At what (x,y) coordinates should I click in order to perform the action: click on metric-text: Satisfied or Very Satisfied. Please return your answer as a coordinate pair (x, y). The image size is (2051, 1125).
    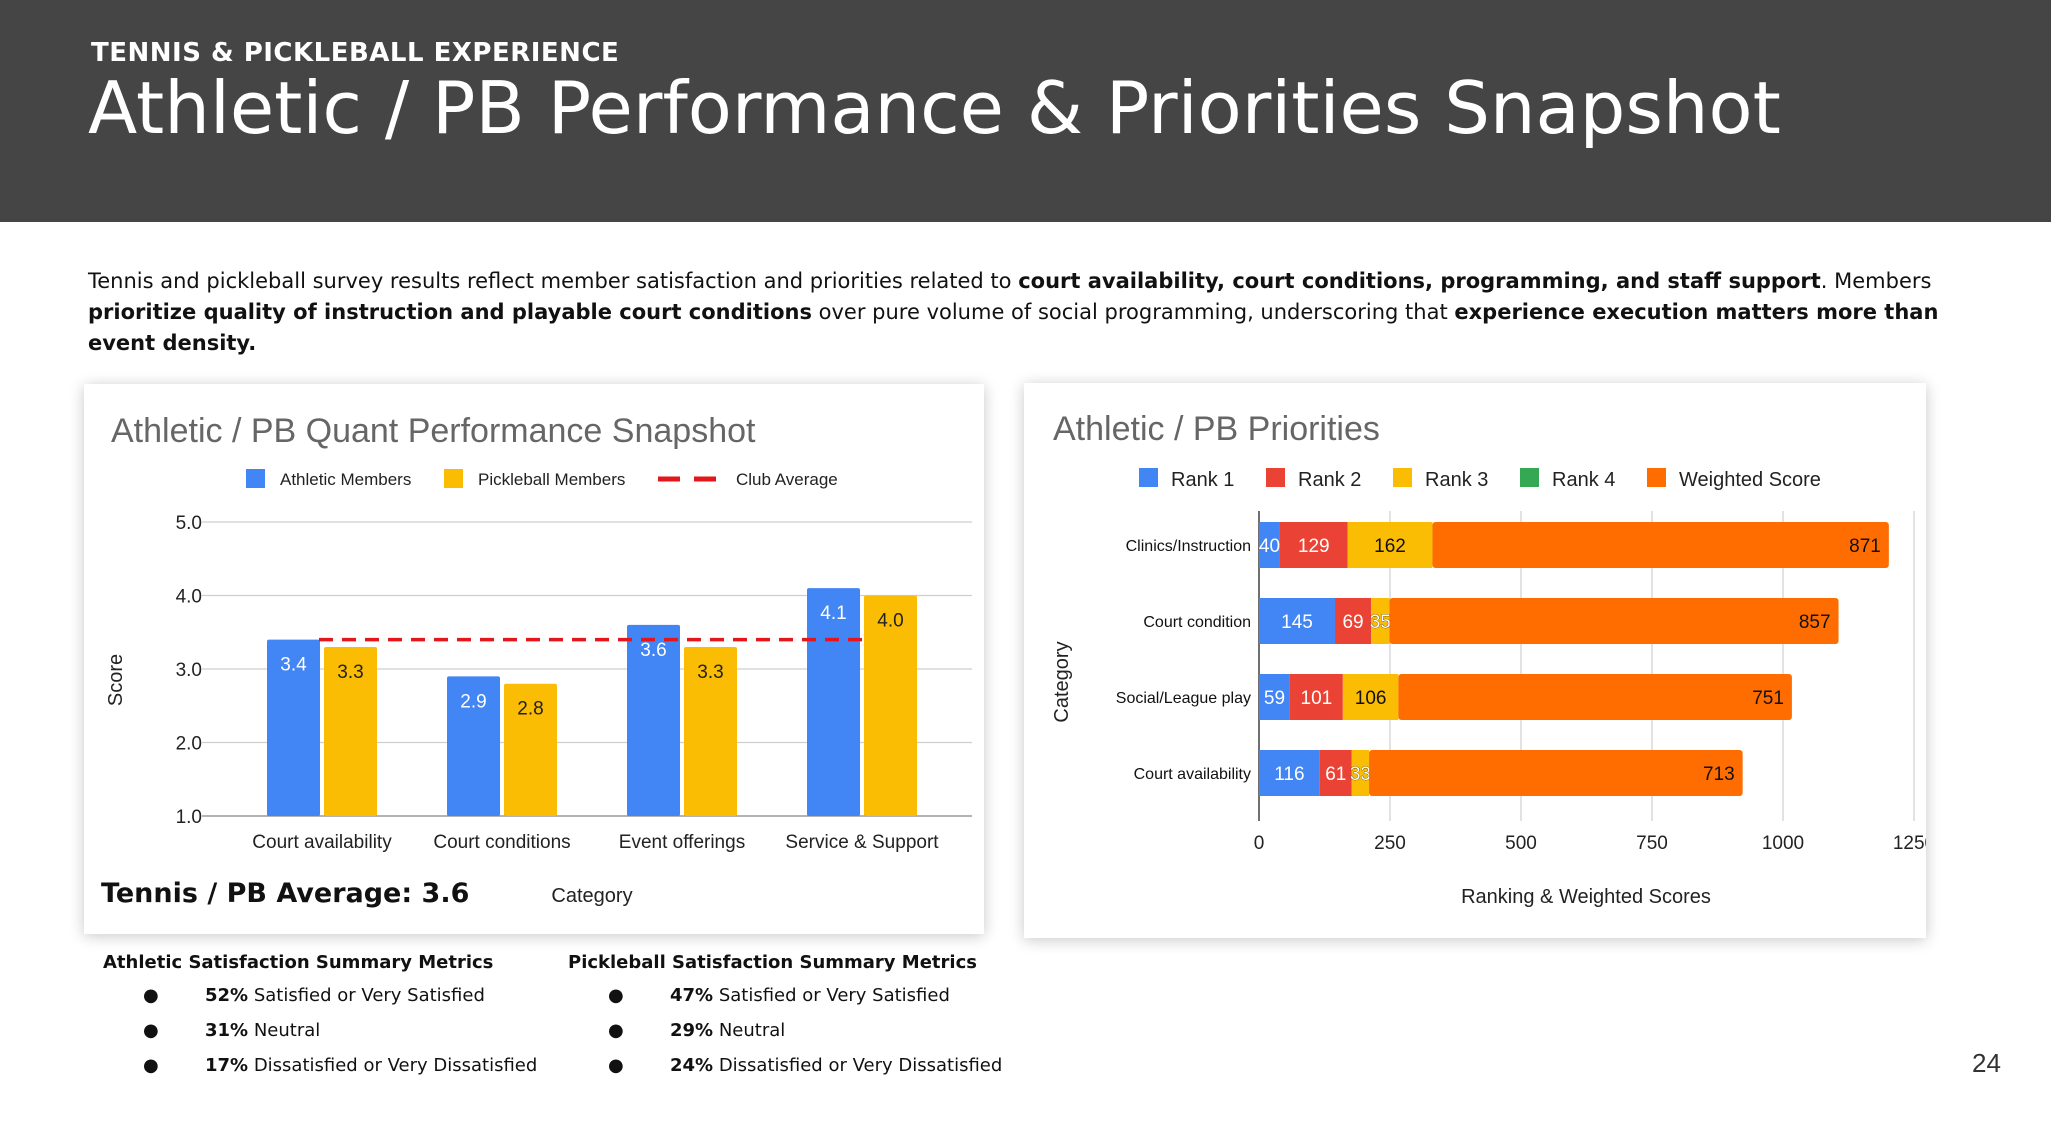
    Looking at the image, I should click on (831, 995).